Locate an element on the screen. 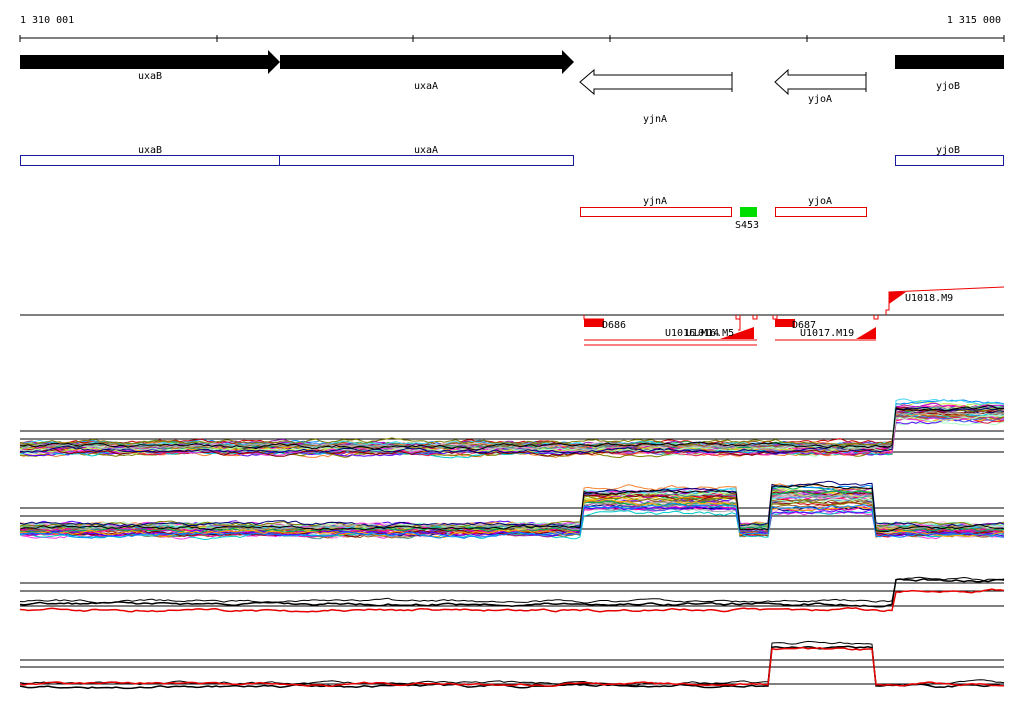 This screenshot has width=1024, height=714. gene-label: yjoB is located at coordinates (948, 86).